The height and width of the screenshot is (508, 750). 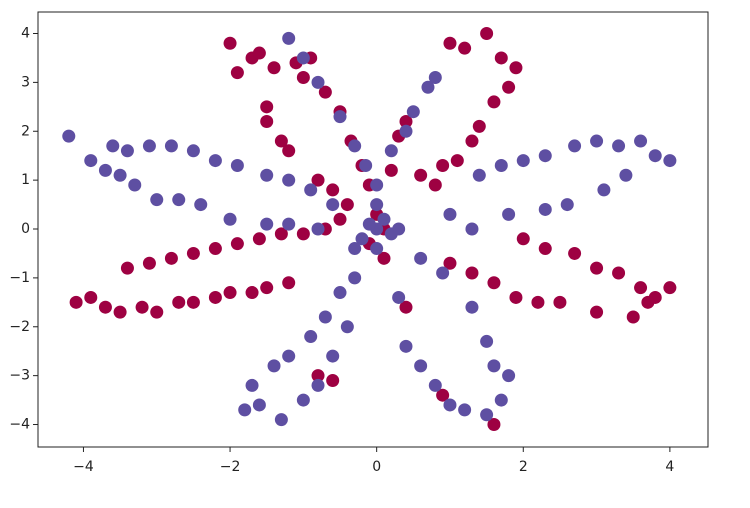 I want to click on y-tick-label: −4, so click(x=19, y=425).